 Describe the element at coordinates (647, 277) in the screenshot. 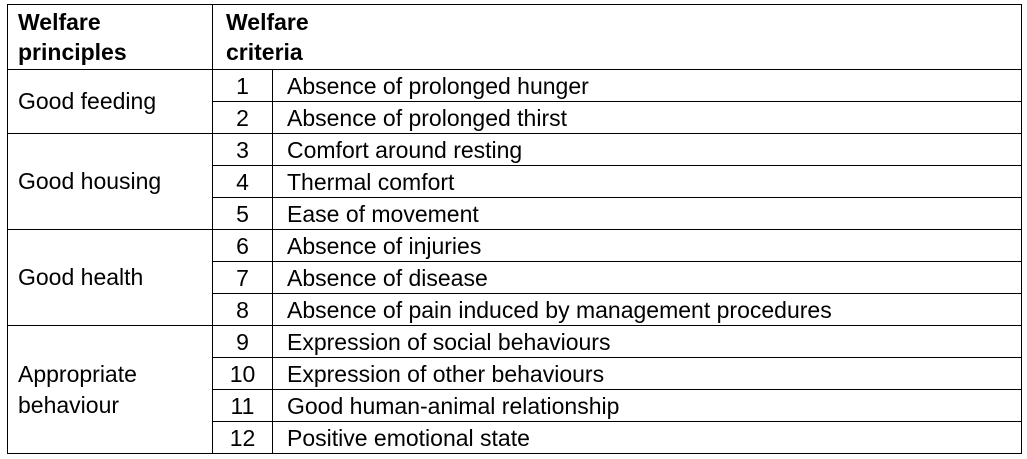

I see `criterion-text: Absence of disease` at that location.